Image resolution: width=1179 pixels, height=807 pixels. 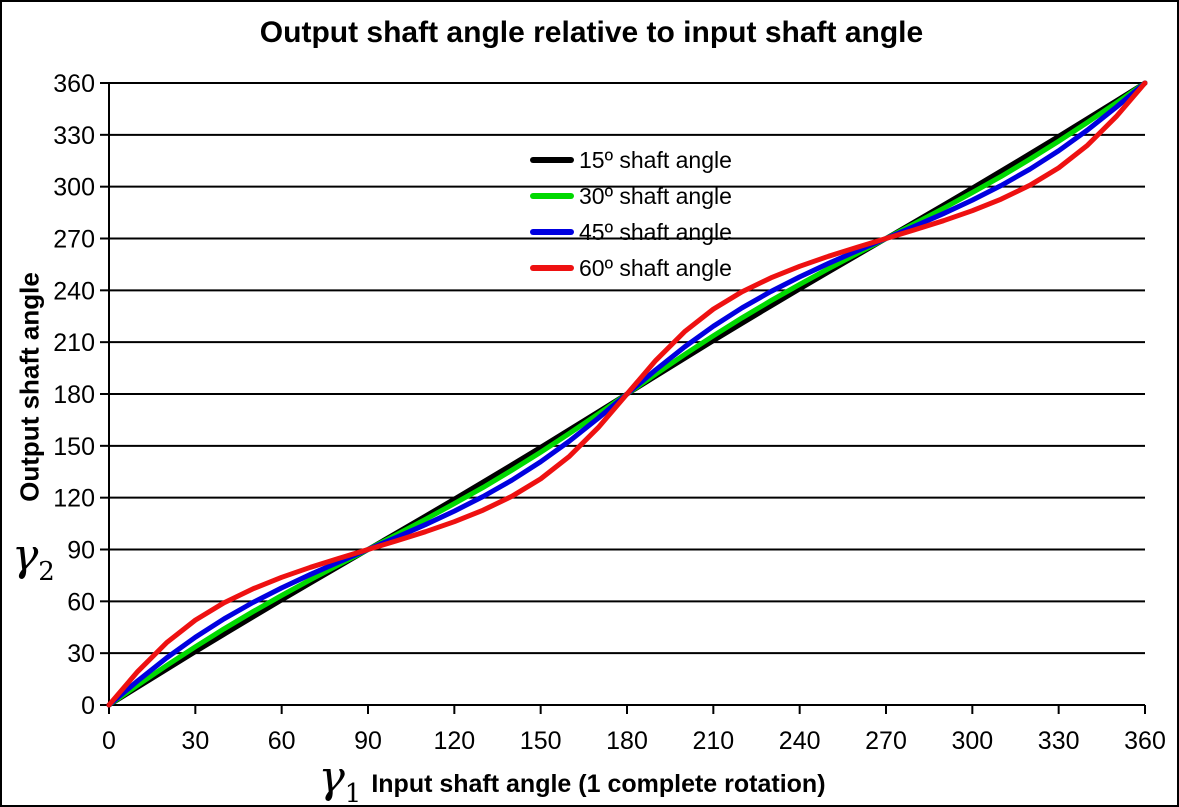 I want to click on gamma-2-glyph: γ, so click(x=25, y=555).